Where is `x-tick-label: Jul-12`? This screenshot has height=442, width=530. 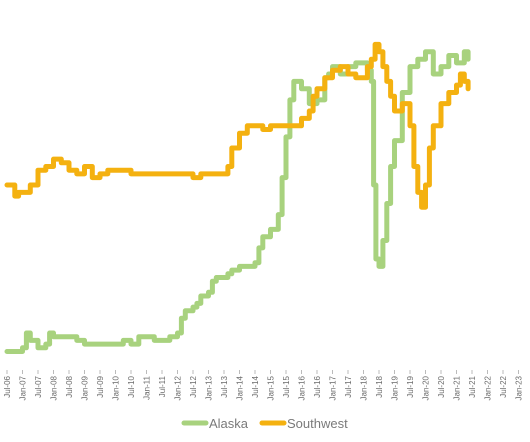 x-tick-label: Jul-12 is located at coordinates (193, 386).